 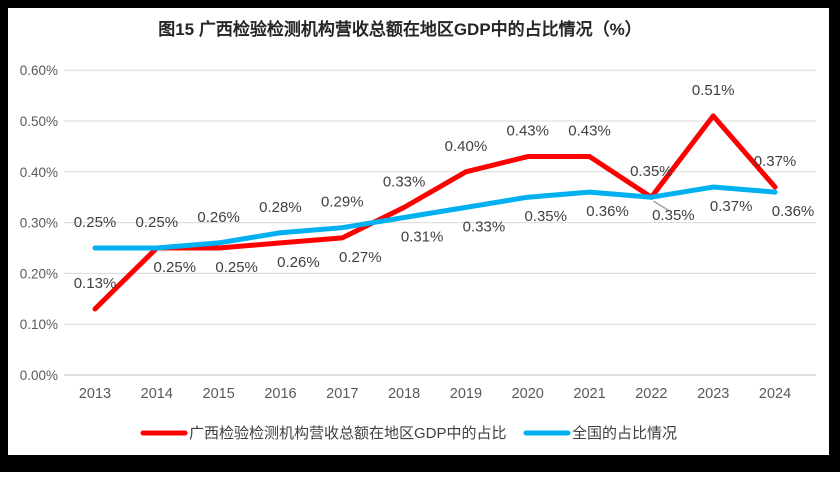 What do you see at coordinates (39, 324) in the screenshot?
I see `y-tick-label: 0.10%` at bounding box center [39, 324].